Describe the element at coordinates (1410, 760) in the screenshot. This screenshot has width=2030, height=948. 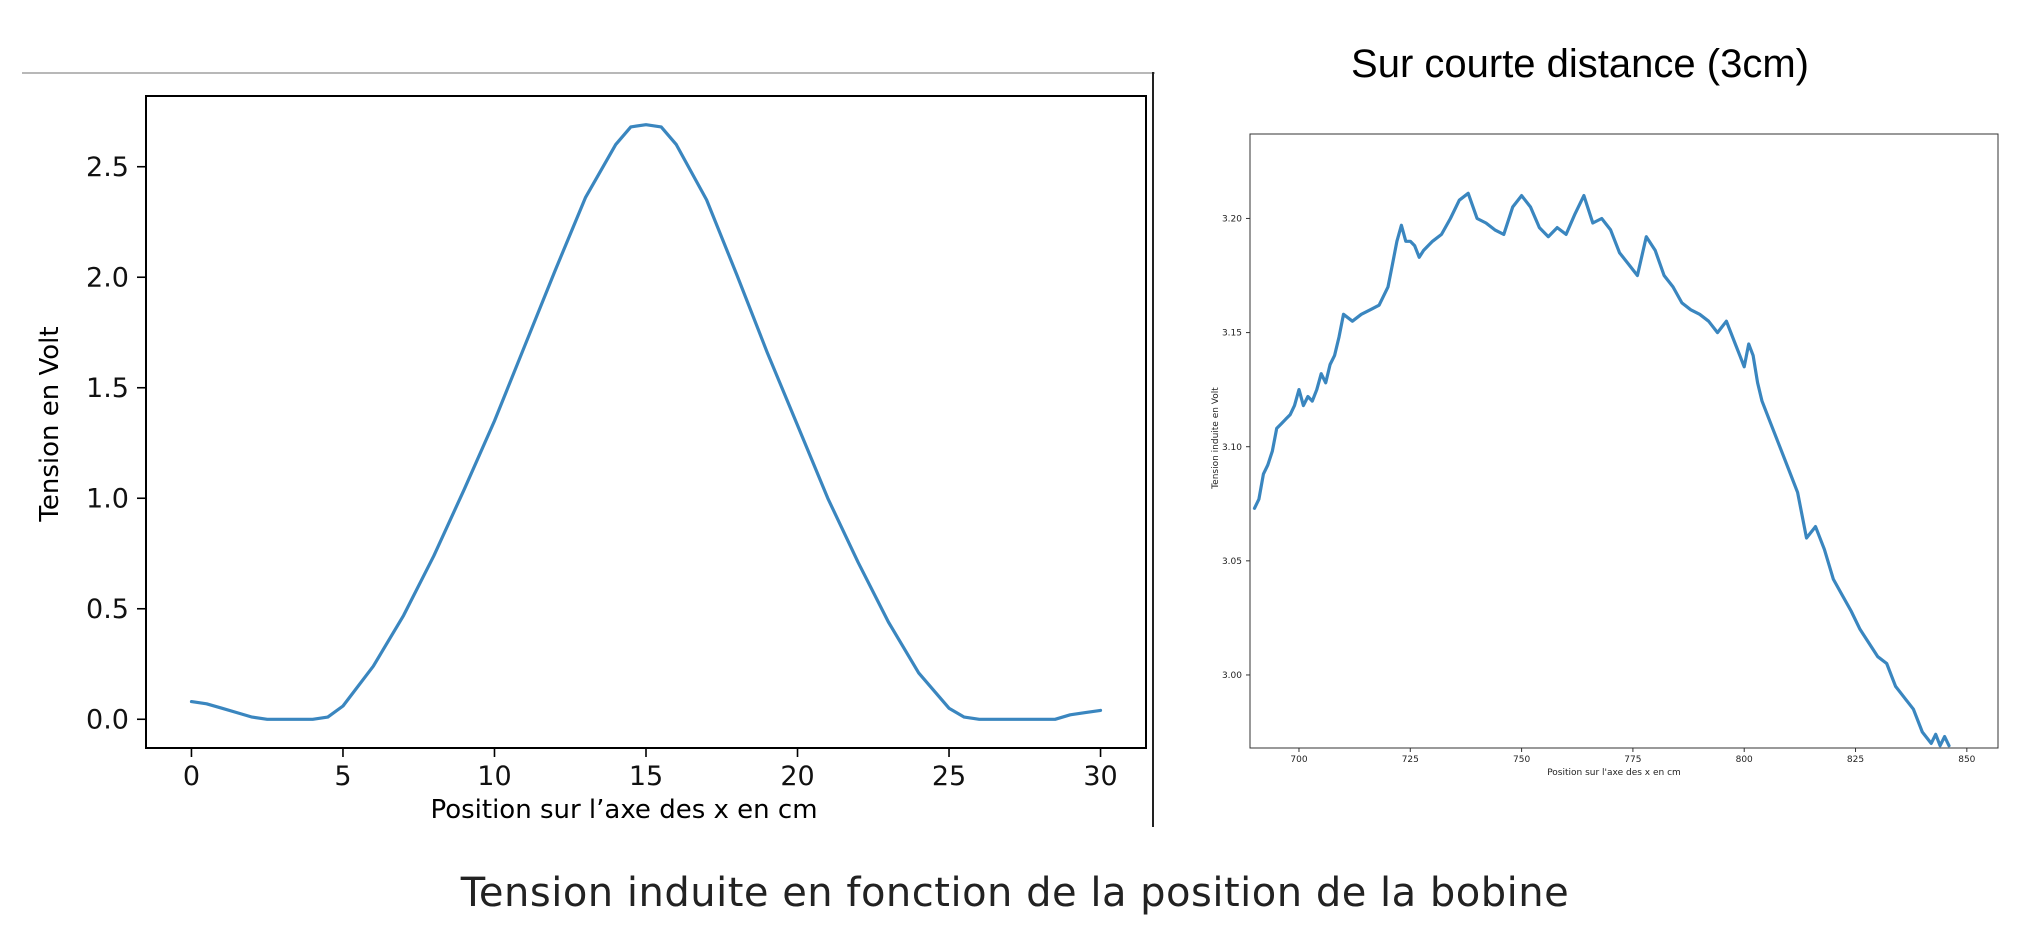
I see `chart2-x-tick-label: 725` at that location.